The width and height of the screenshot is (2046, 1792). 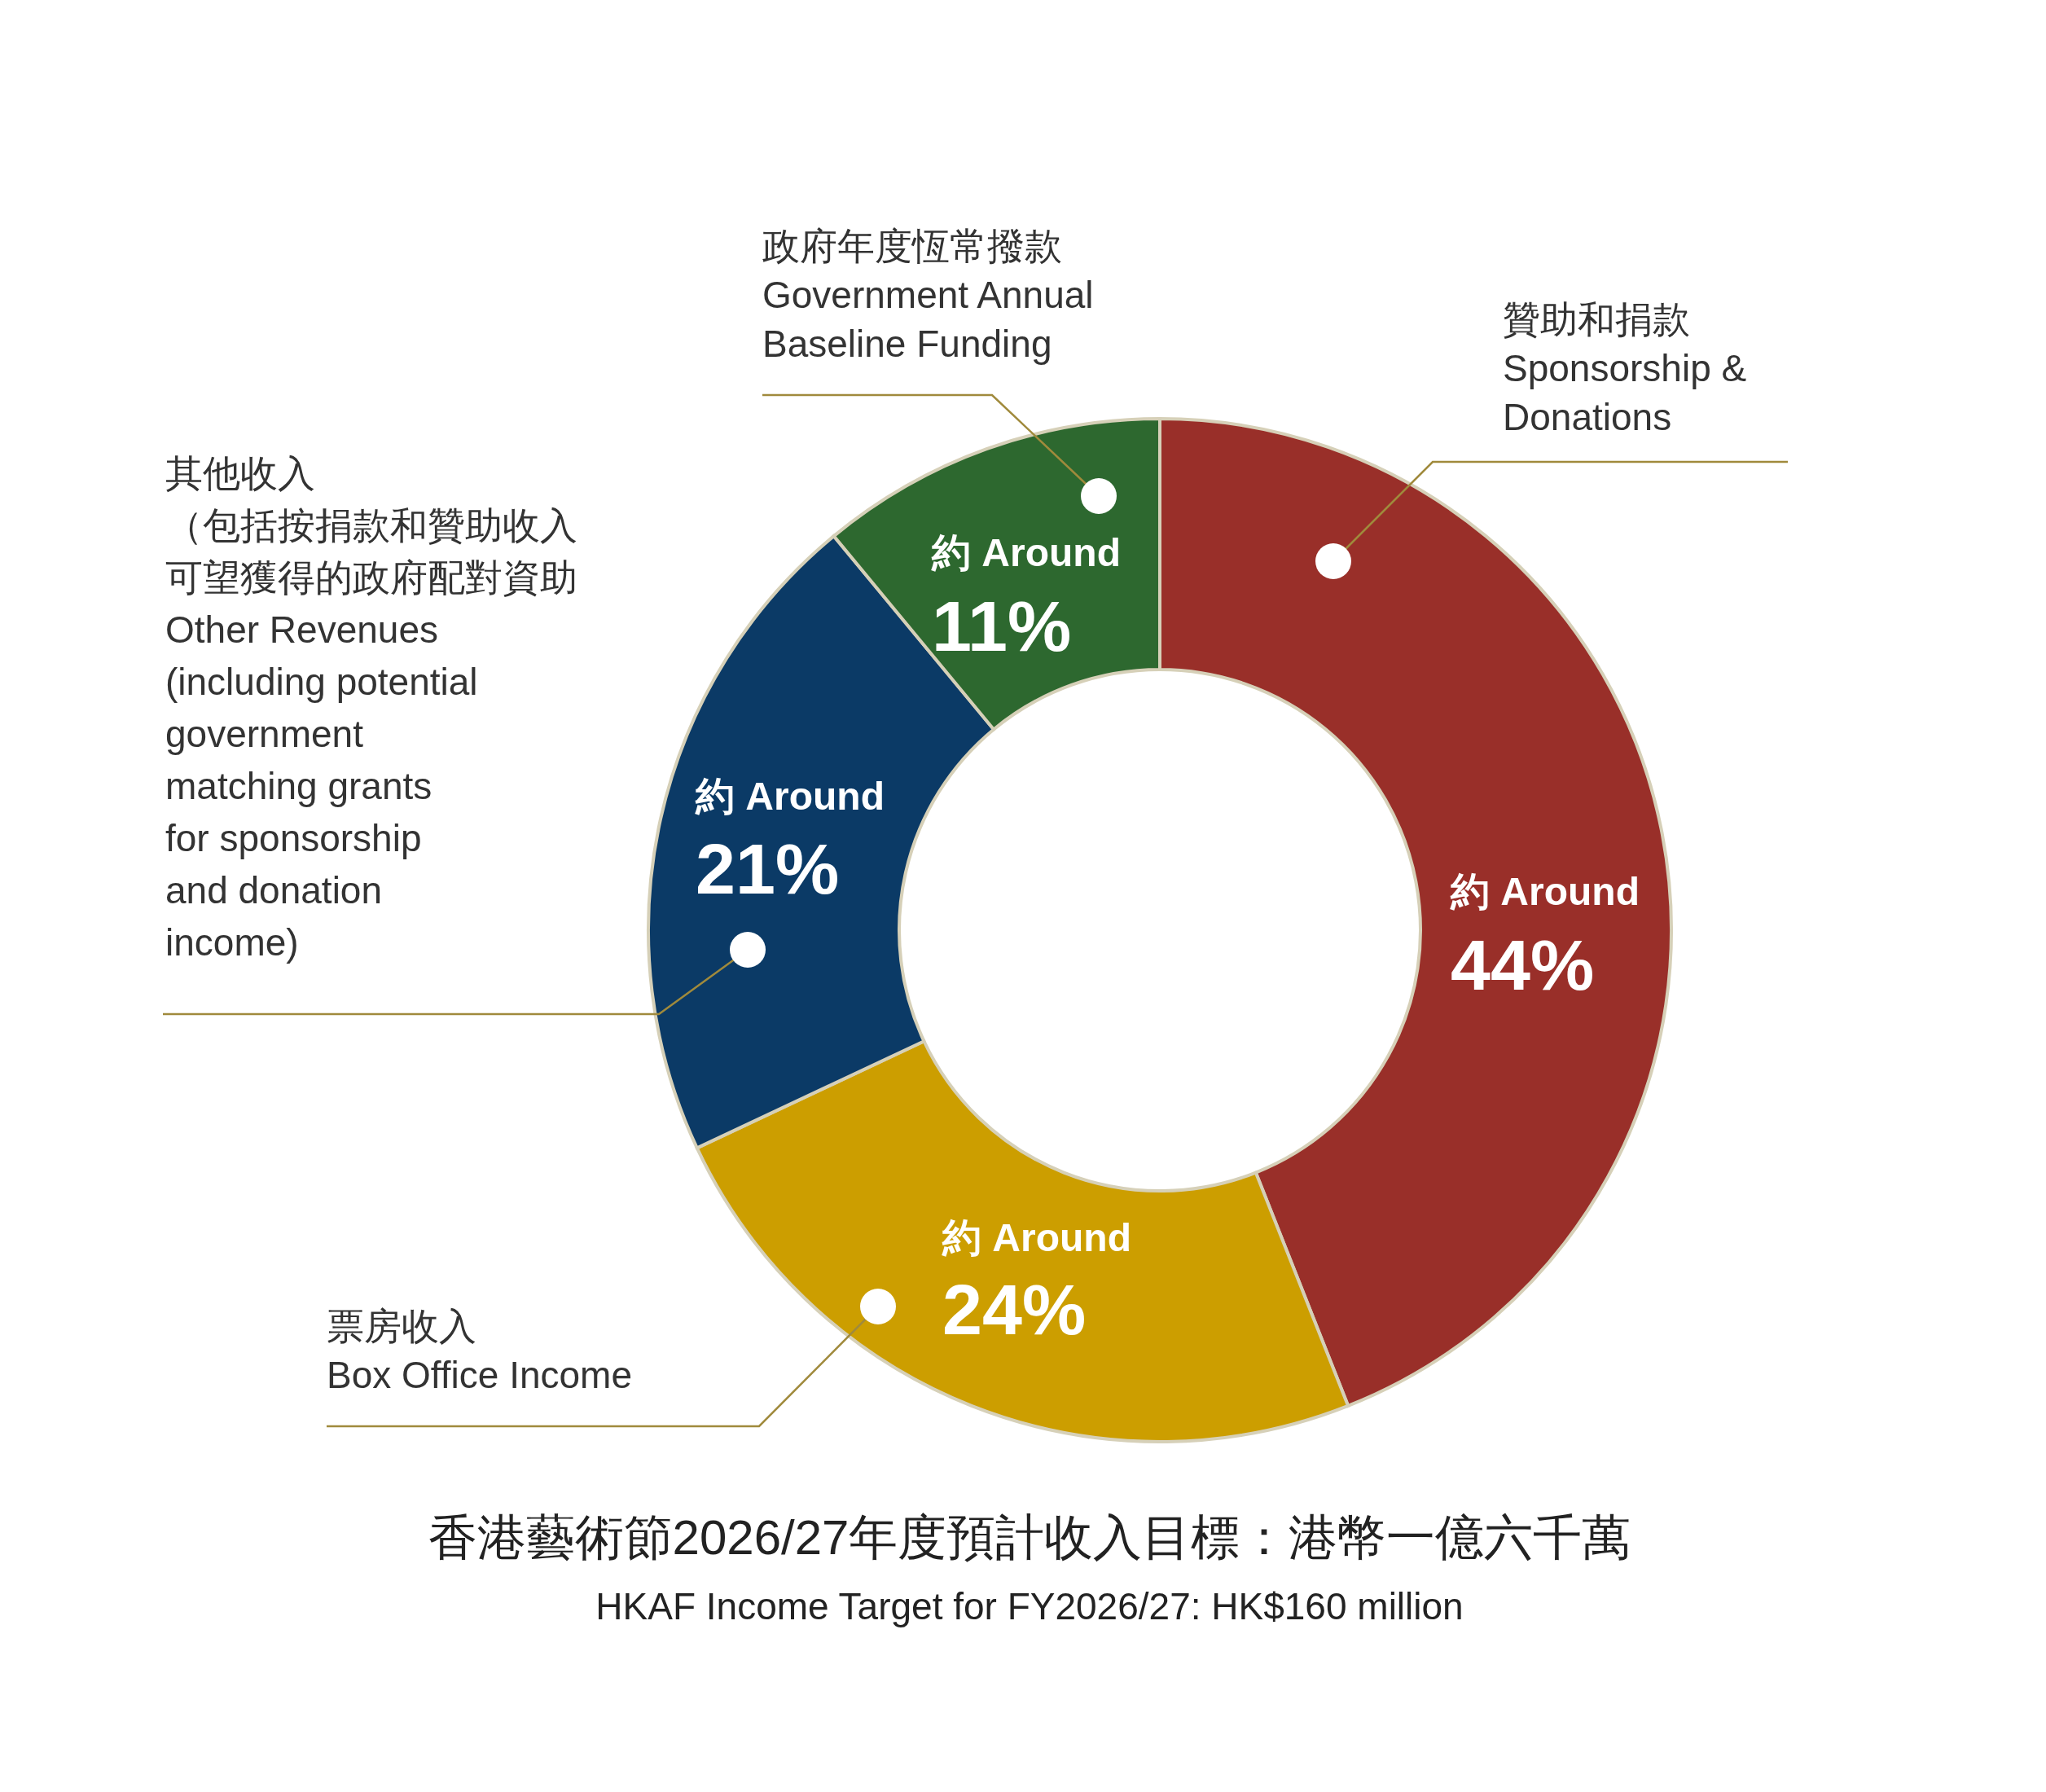 What do you see at coordinates (1036, 1283) in the screenshot?
I see `text: 約 Around 24%` at bounding box center [1036, 1283].